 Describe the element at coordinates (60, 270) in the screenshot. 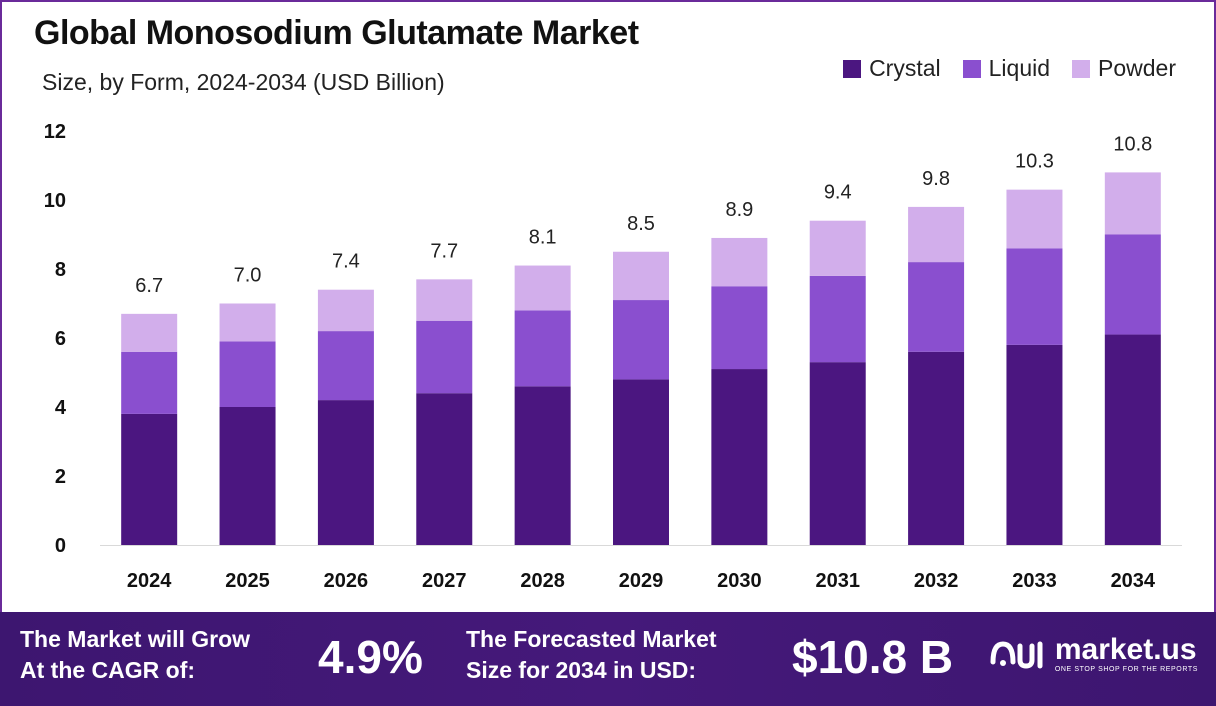

I see `y-tick-label: 8` at that location.